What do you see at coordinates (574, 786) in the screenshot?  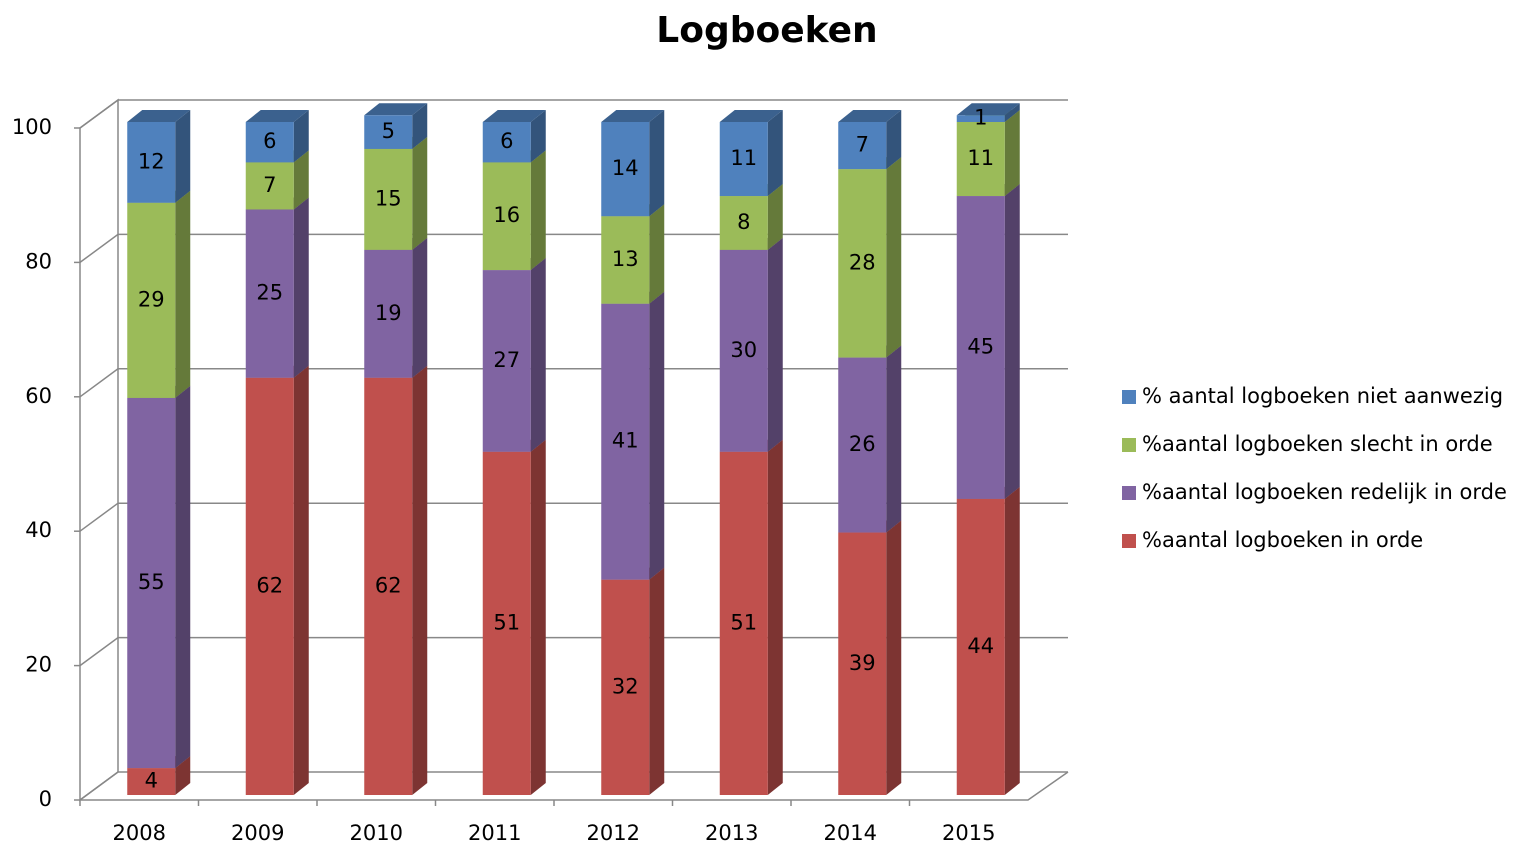 I see `floor` at bounding box center [574, 786].